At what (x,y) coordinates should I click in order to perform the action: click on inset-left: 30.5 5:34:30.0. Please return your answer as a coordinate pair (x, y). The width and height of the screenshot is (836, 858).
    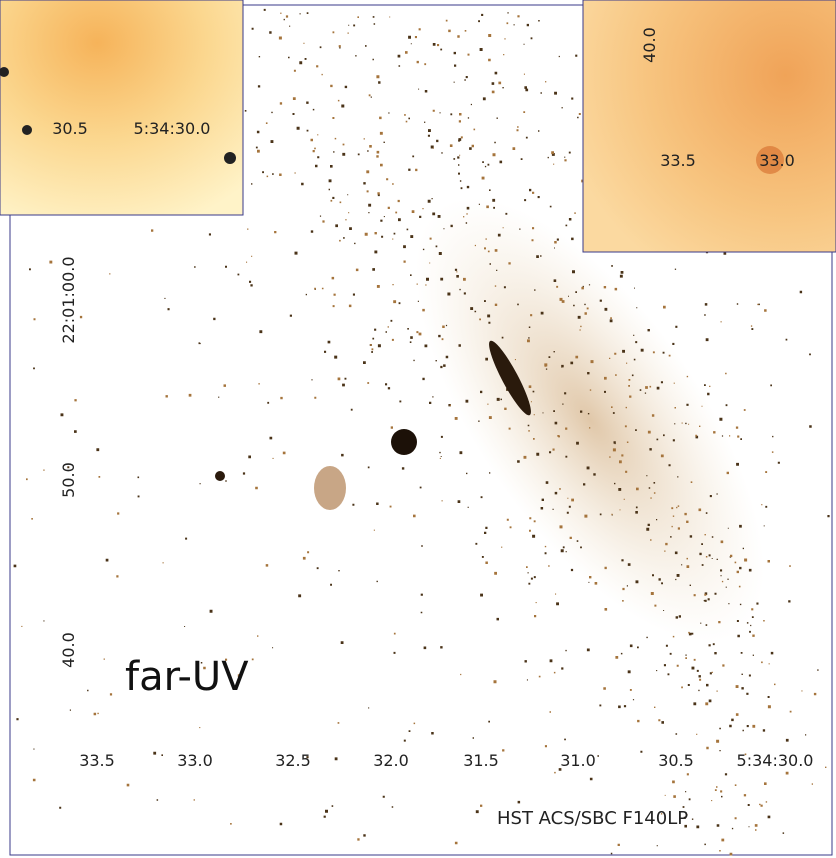
    Looking at the image, I should click on (122, 108).